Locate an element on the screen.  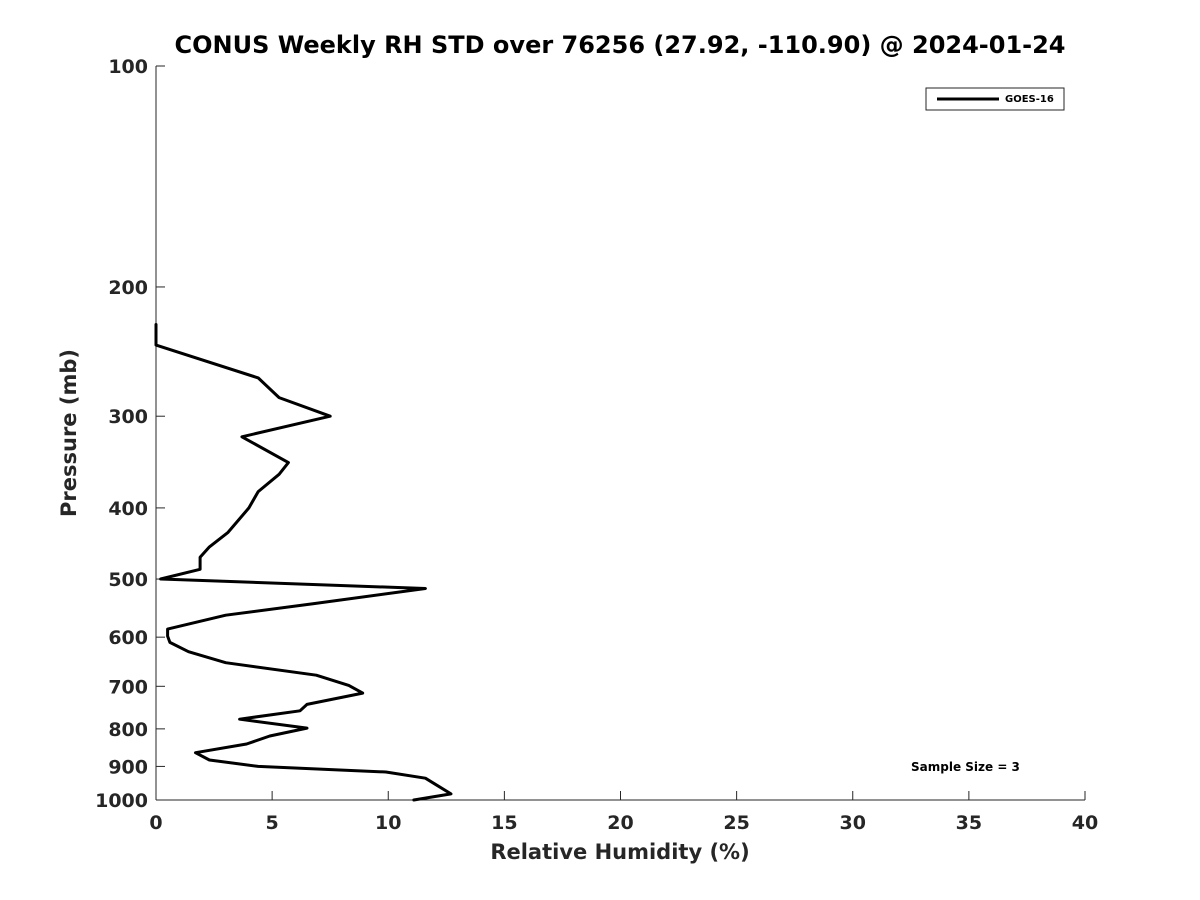
y-axis-label: Pressure (mb) is located at coordinates (69, 433).